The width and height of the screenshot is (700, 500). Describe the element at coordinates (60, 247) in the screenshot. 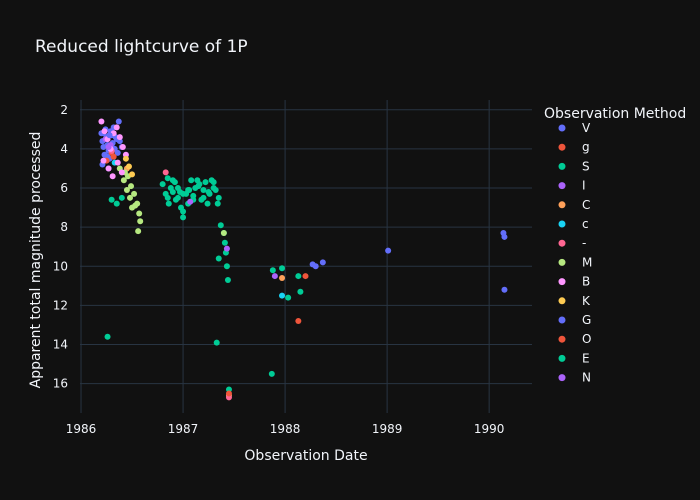

I see `y-axis-ticks: 2 4 6 8 10 12 14 16` at that location.